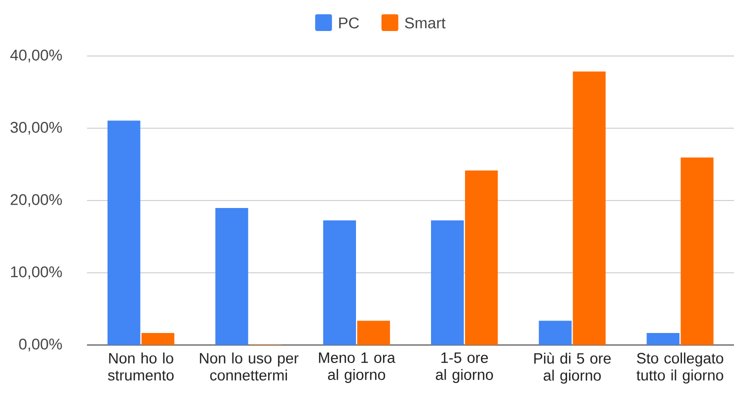 The height and width of the screenshot is (411, 745). Describe the element at coordinates (36, 273) in the screenshot. I see `y-tick-label: 10,00%` at that location.